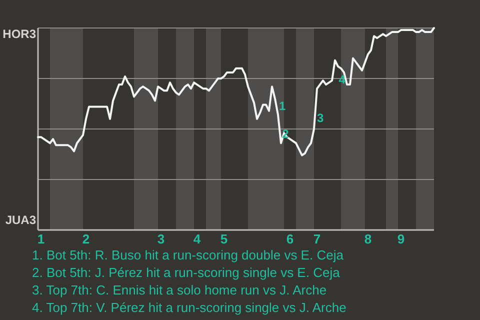  What do you see at coordinates (282, 105) in the screenshot?
I see `annotation: 1` at bounding box center [282, 105].